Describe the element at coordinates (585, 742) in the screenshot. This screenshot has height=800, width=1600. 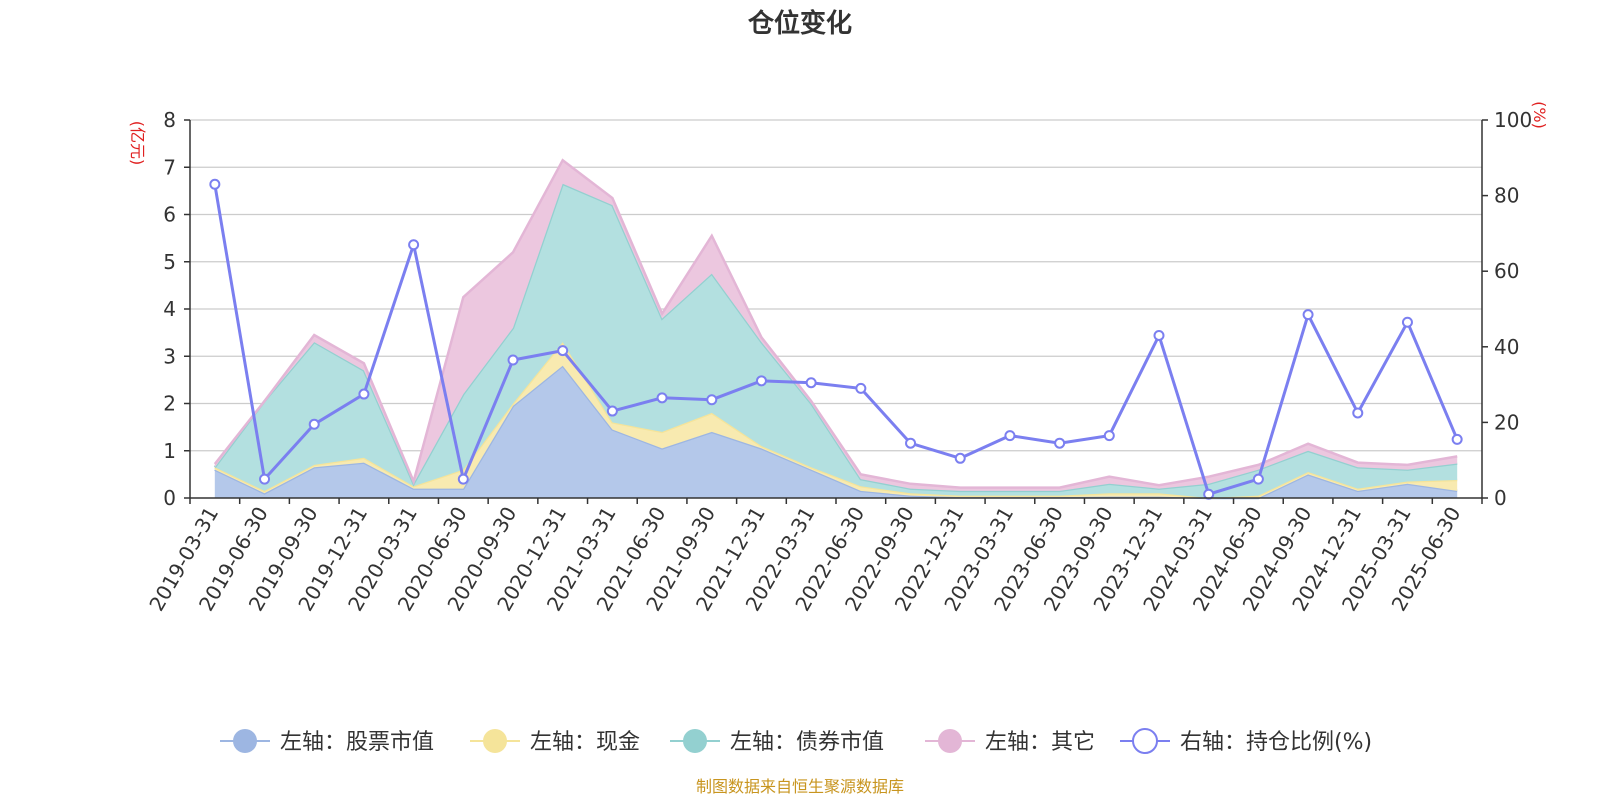
I see `legend-label: 左轴：现金` at that location.